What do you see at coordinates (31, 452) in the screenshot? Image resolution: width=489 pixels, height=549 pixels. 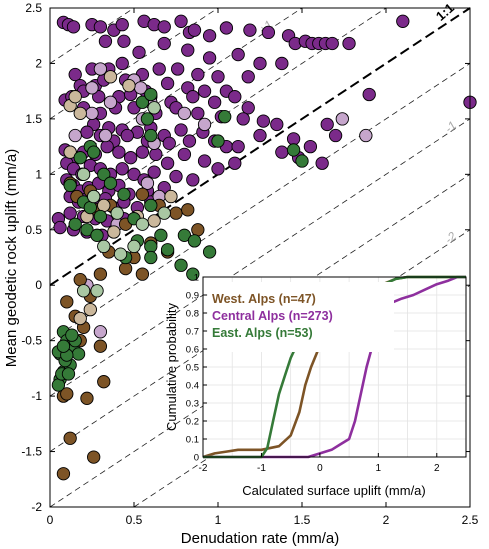 I see `main-y-tick-label-1: -1.5` at bounding box center [31, 452].